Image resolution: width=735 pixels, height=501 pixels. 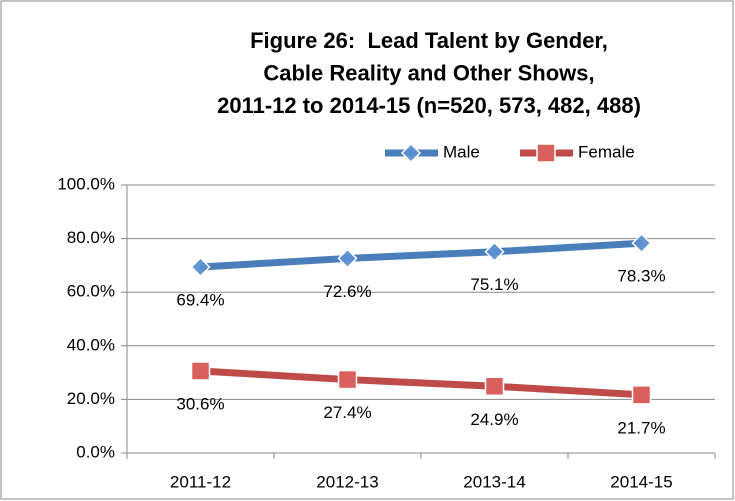 I want to click on legend-label: Male, so click(x=461, y=151).